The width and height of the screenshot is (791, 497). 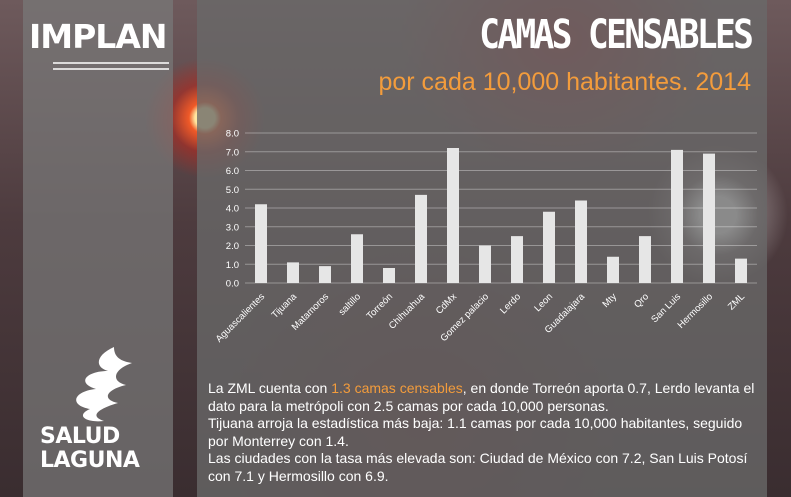 I want to click on x-tick-label: Tijuana, so click(x=285, y=306).